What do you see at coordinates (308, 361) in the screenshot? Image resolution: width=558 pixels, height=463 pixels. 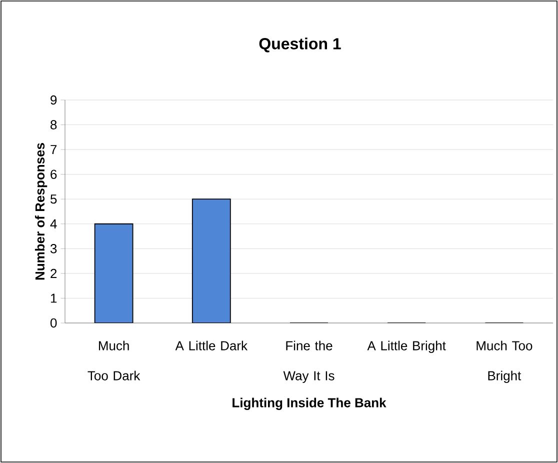 I see `category-label: Fine the Way It Is` at bounding box center [308, 361].